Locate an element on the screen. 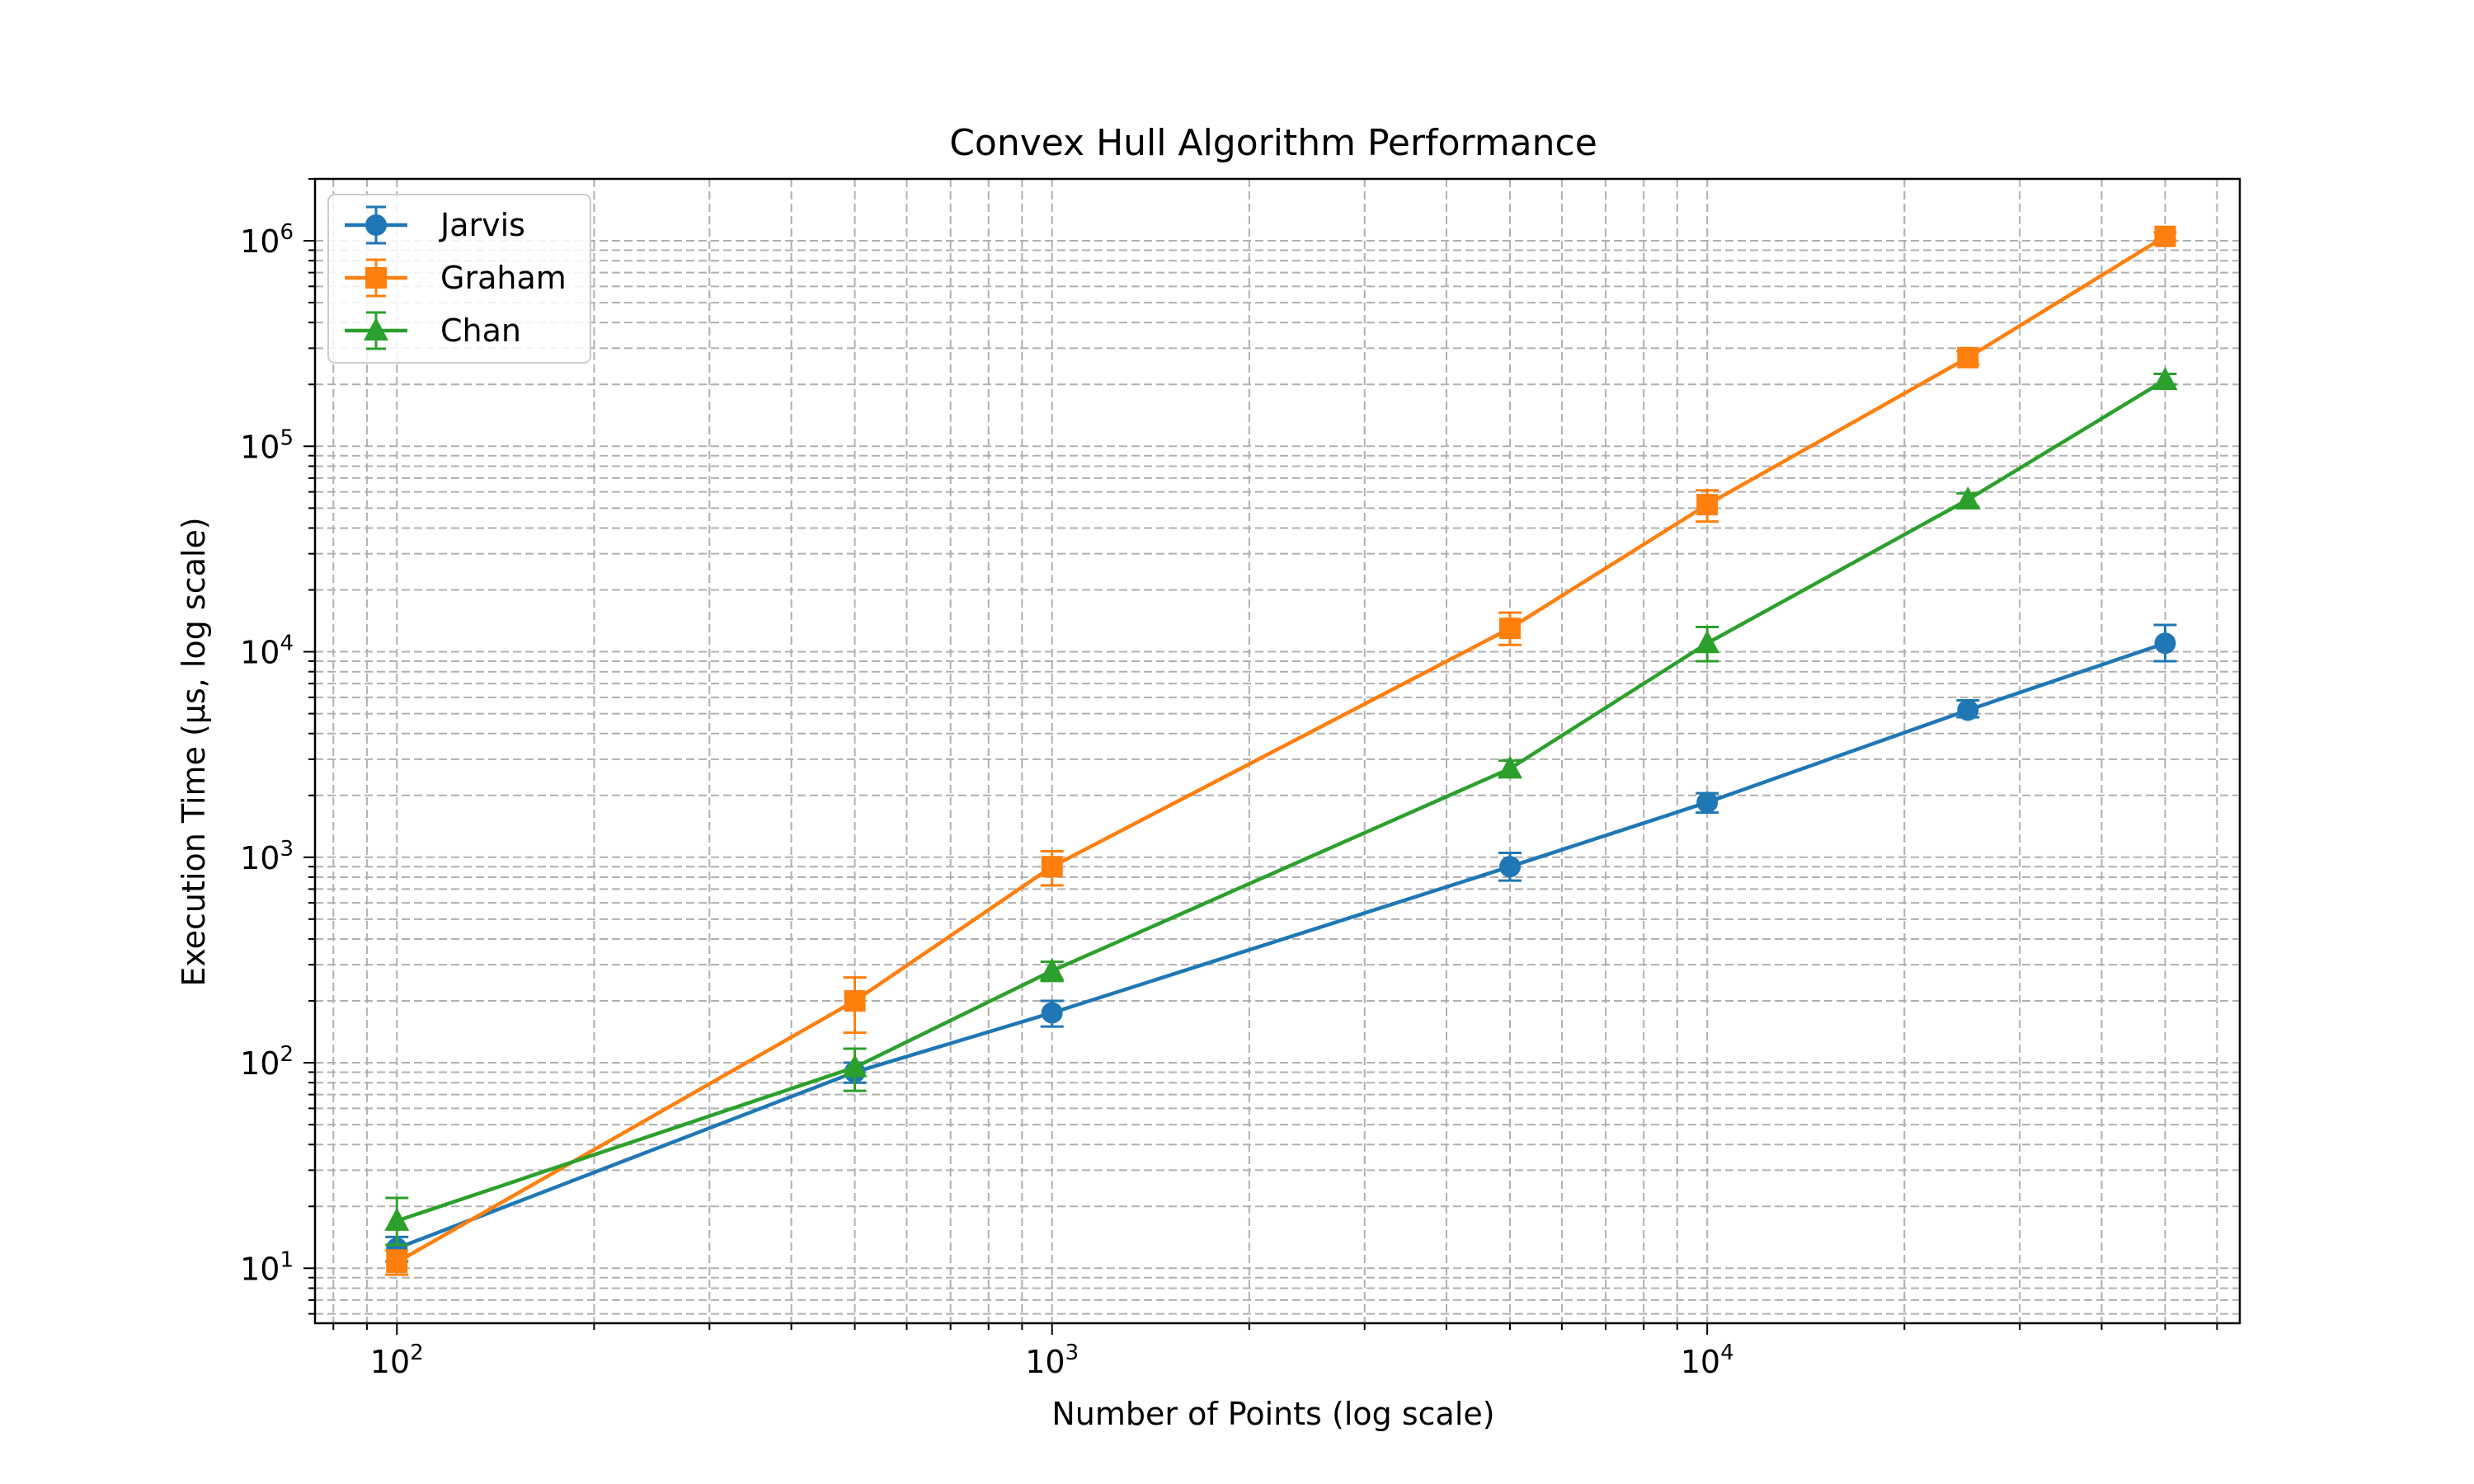 Image resolution: width=2474 pixels, height=1484 pixels. legend-box is located at coordinates (459, 279).